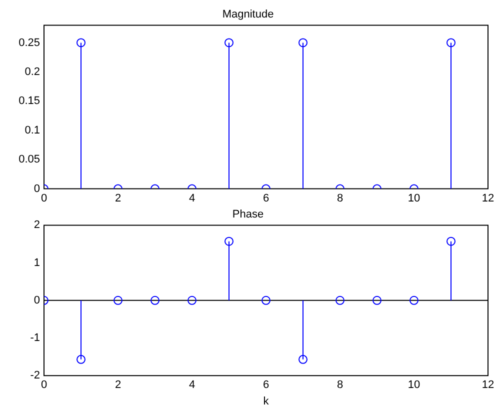 Image resolution: width=498 pixels, height=416 pixels. I want to click on y-tick-label: 2, so click(37, 225).